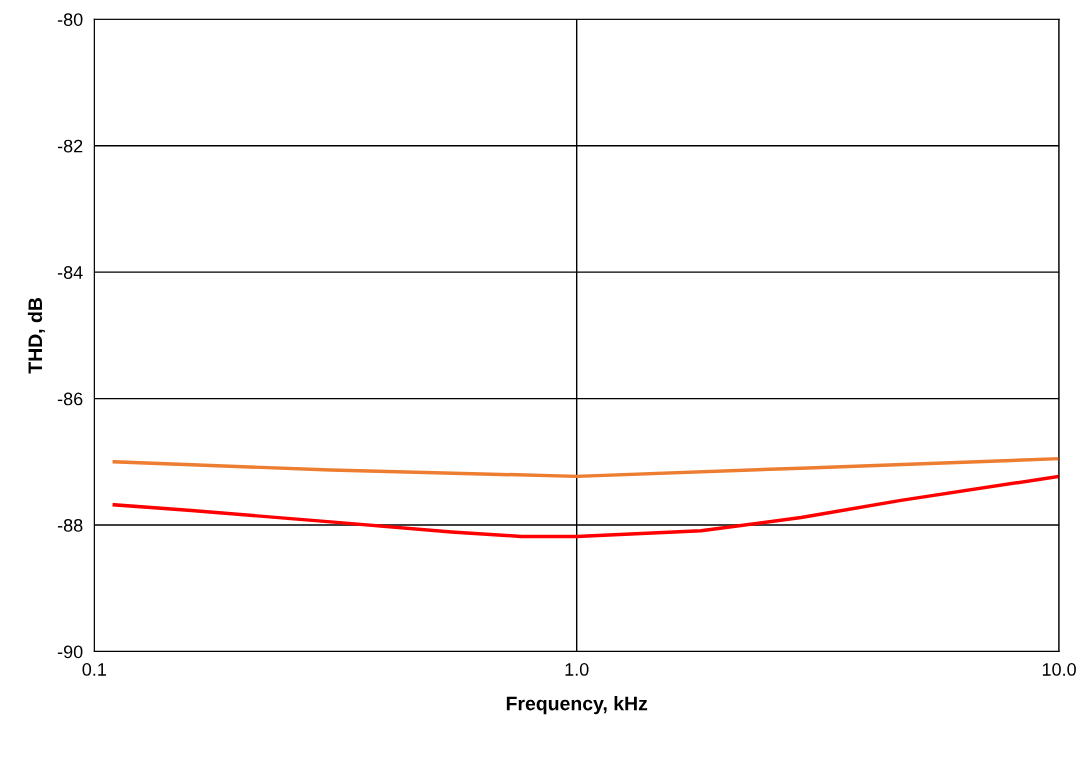 This screenshot has width=1084, height=771. I want to click on y-tick-label: -82, so click(70, 146).